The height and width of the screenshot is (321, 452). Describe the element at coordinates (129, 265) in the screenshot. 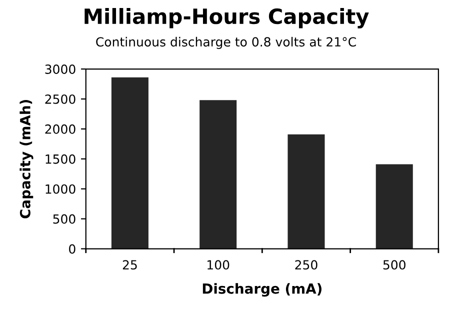

I see `x-tick-label: 25` at that location.